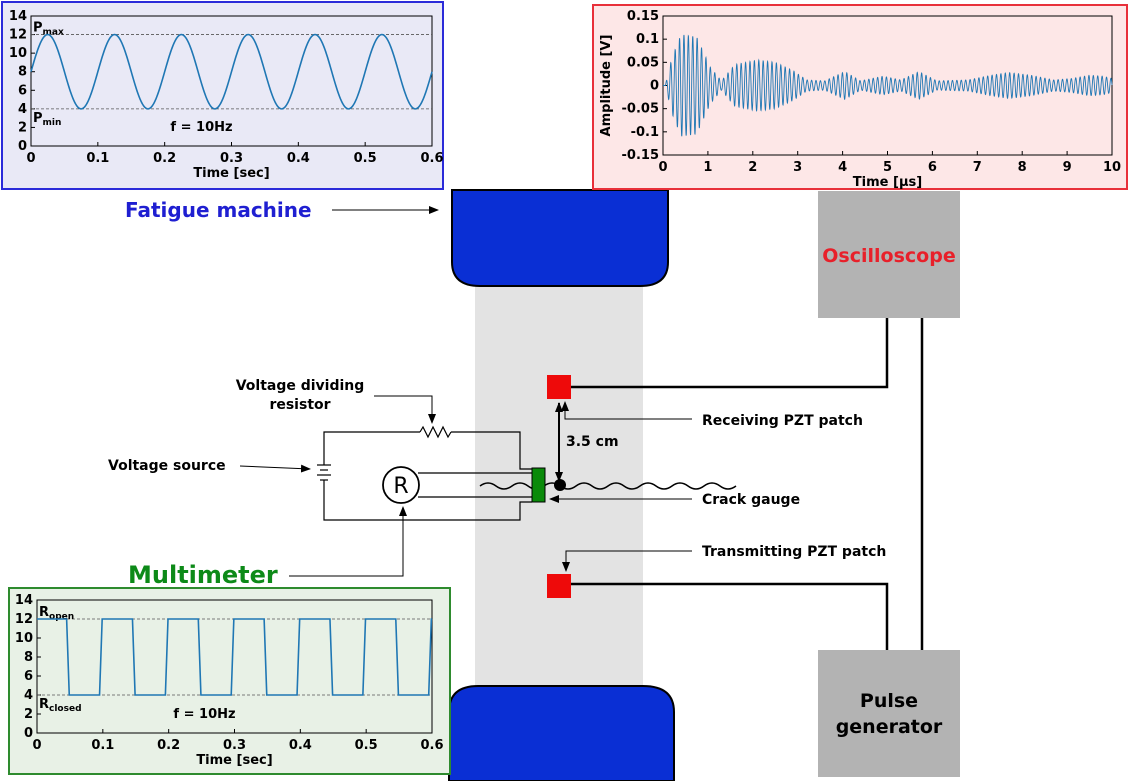 This screenshot has height=781, width=1129. What do you see at coordinates (751, 500) in the screenshot?
I see `crack-gauge-label: Crack gauge` at bounding box center [751, 500].